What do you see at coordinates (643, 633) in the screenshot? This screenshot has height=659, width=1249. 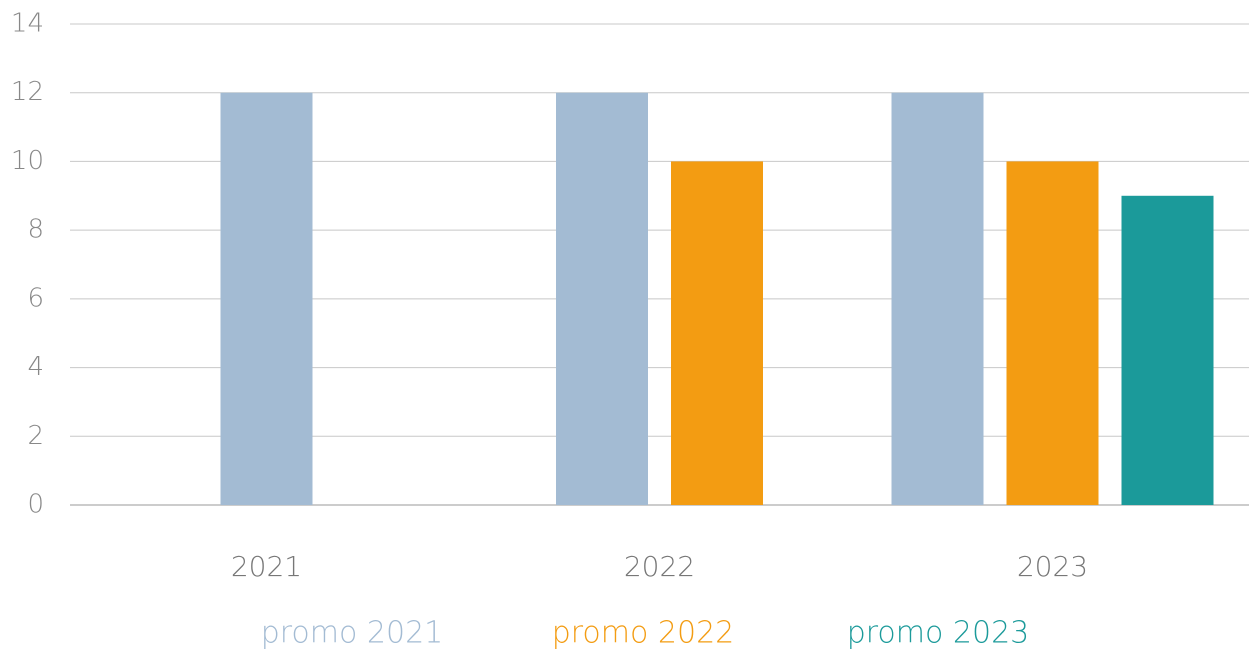 I see `legend-label: promo 2022` at bounding box center [643, 633].